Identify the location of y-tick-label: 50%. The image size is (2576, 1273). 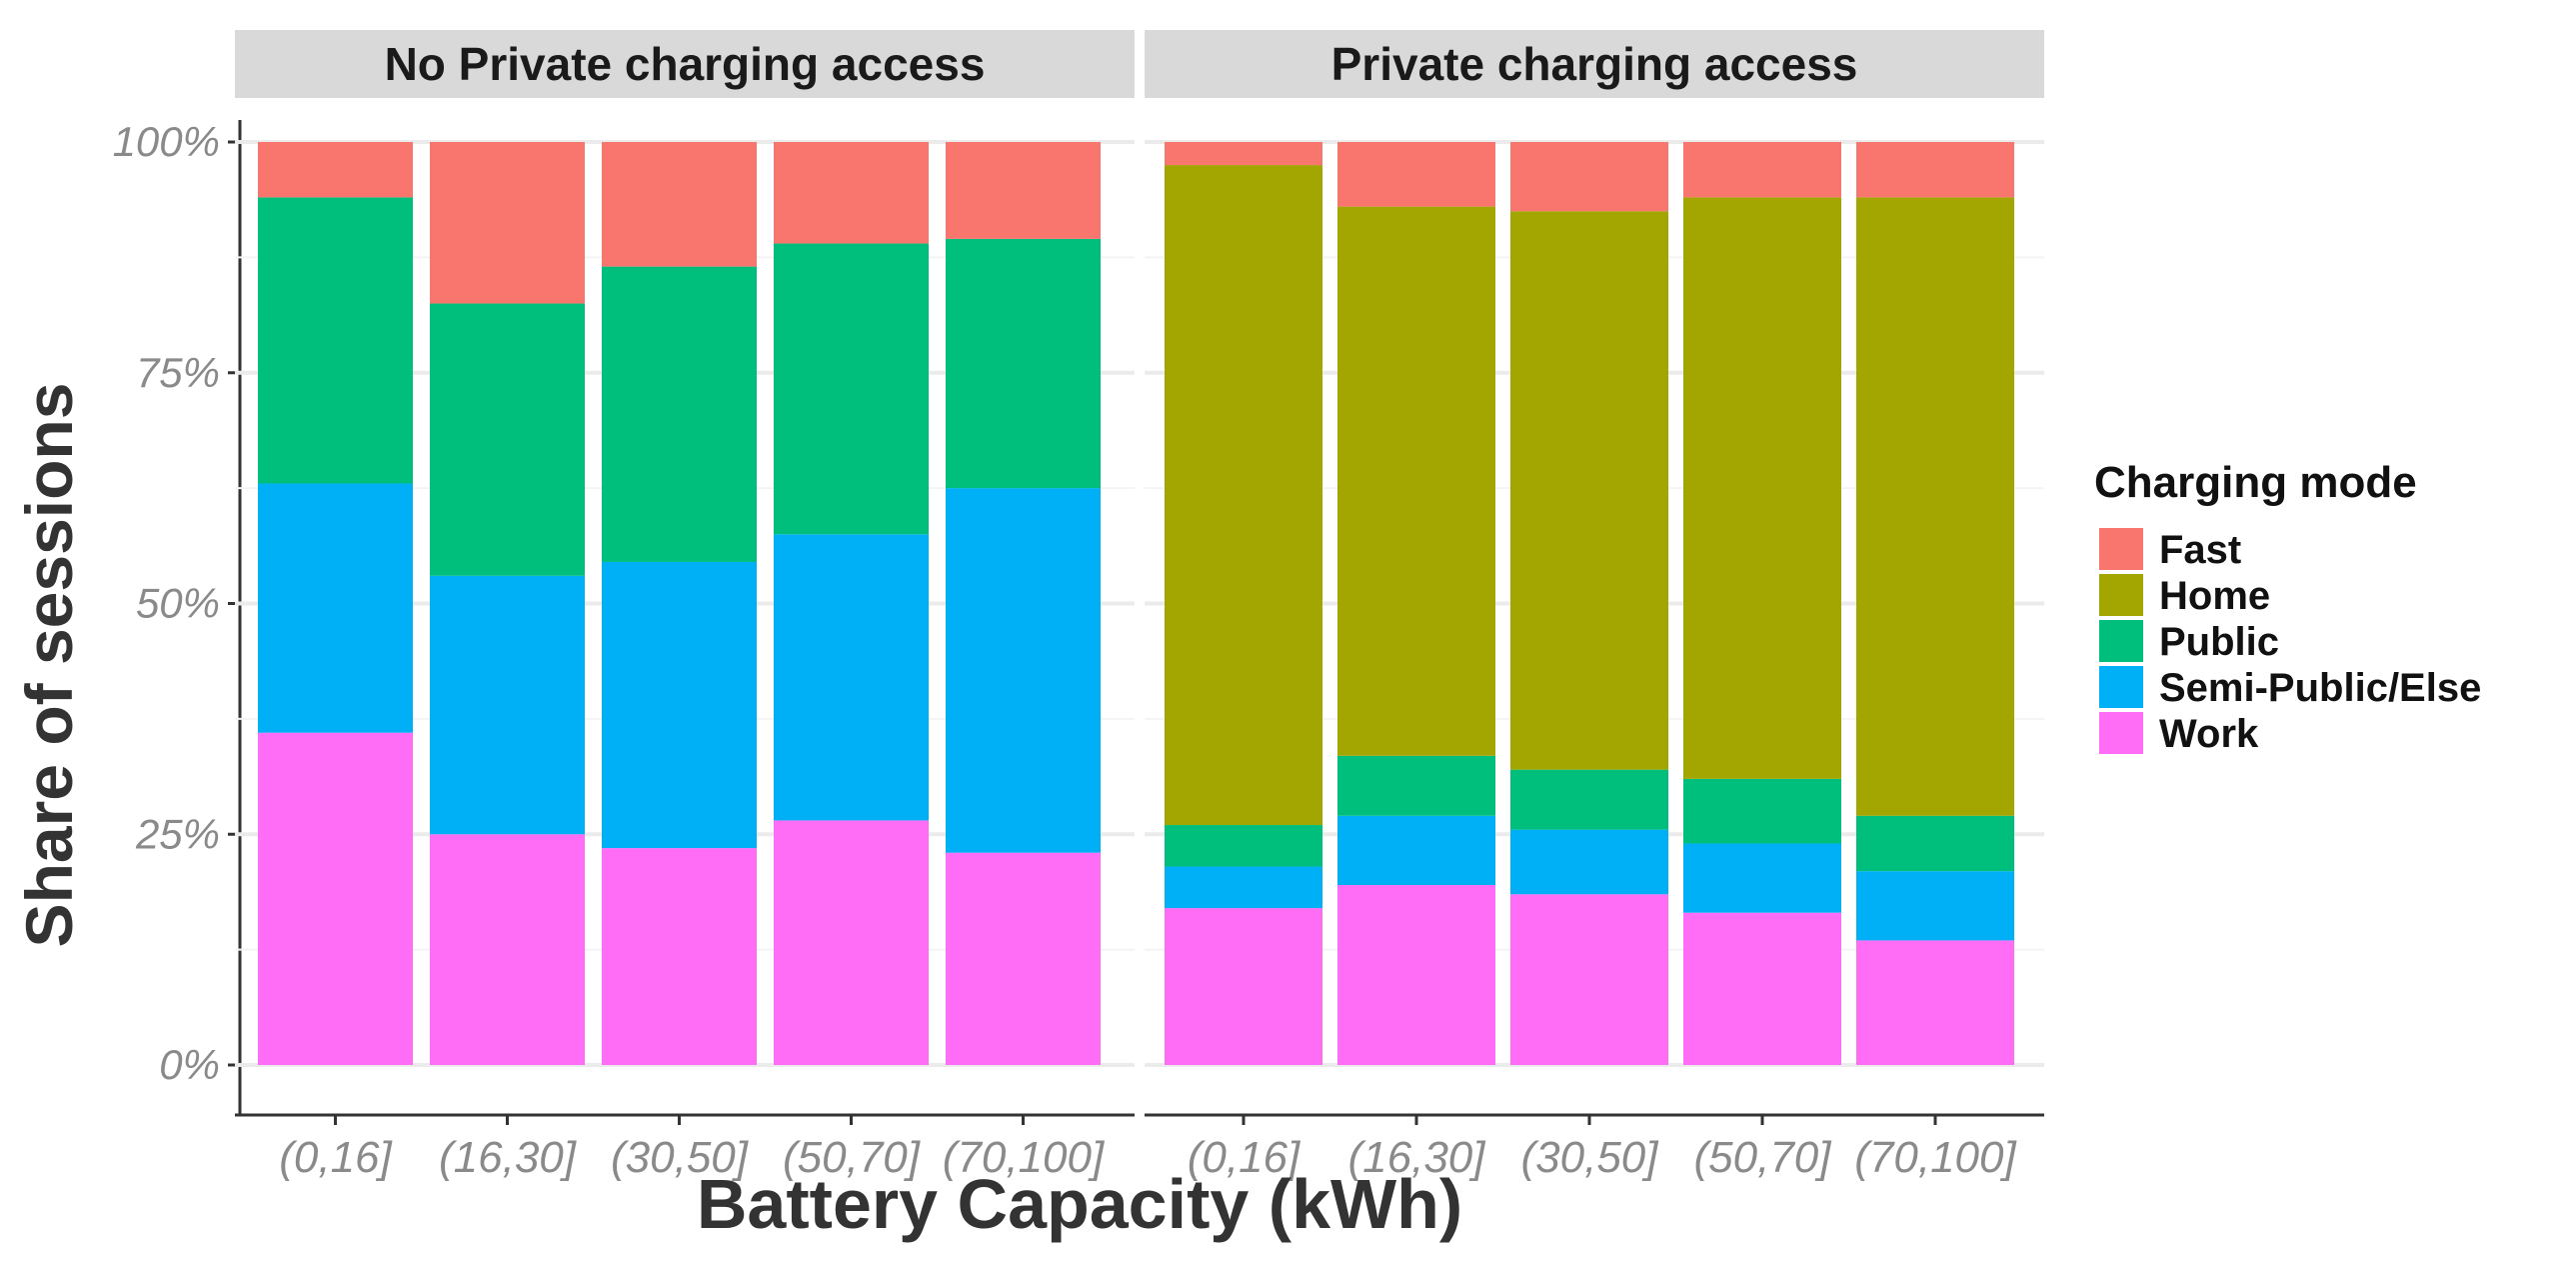
(178, 603).